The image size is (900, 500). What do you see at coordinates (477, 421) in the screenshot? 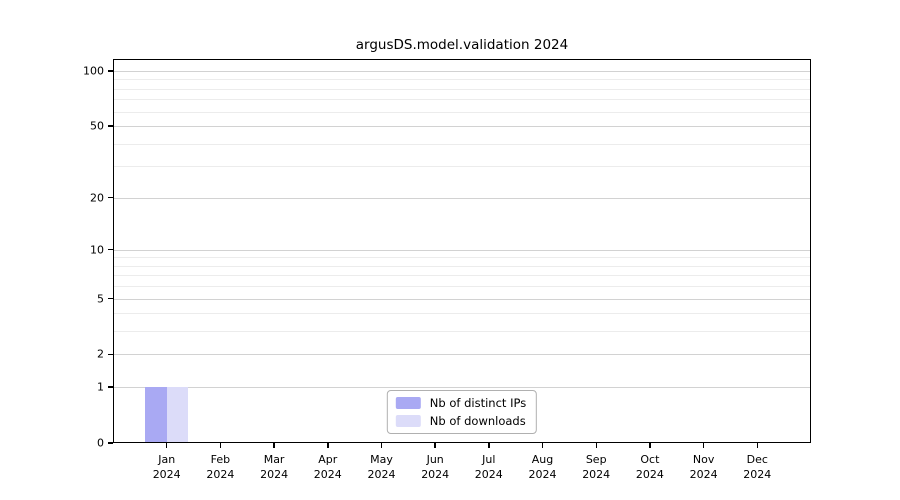
I see `legend-label: Nb of downloads` at bounding box center [477, 421].